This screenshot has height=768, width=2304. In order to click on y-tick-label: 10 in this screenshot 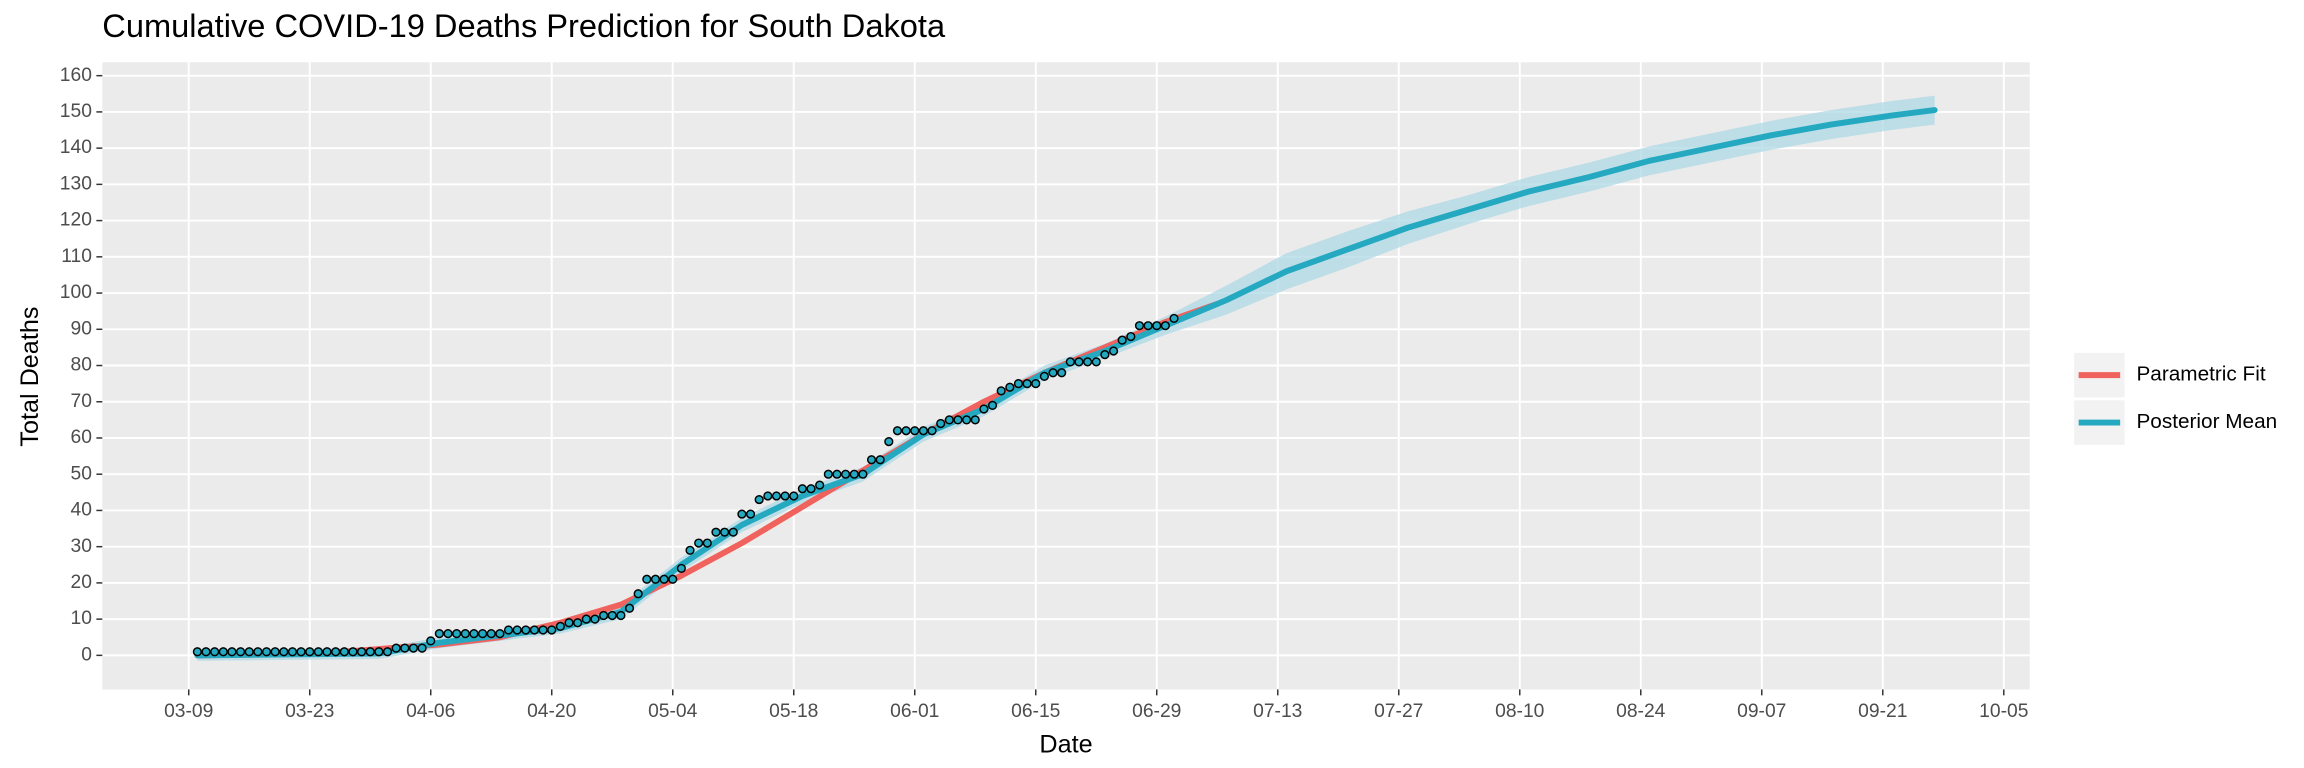, I will do `click(80, 618)`.